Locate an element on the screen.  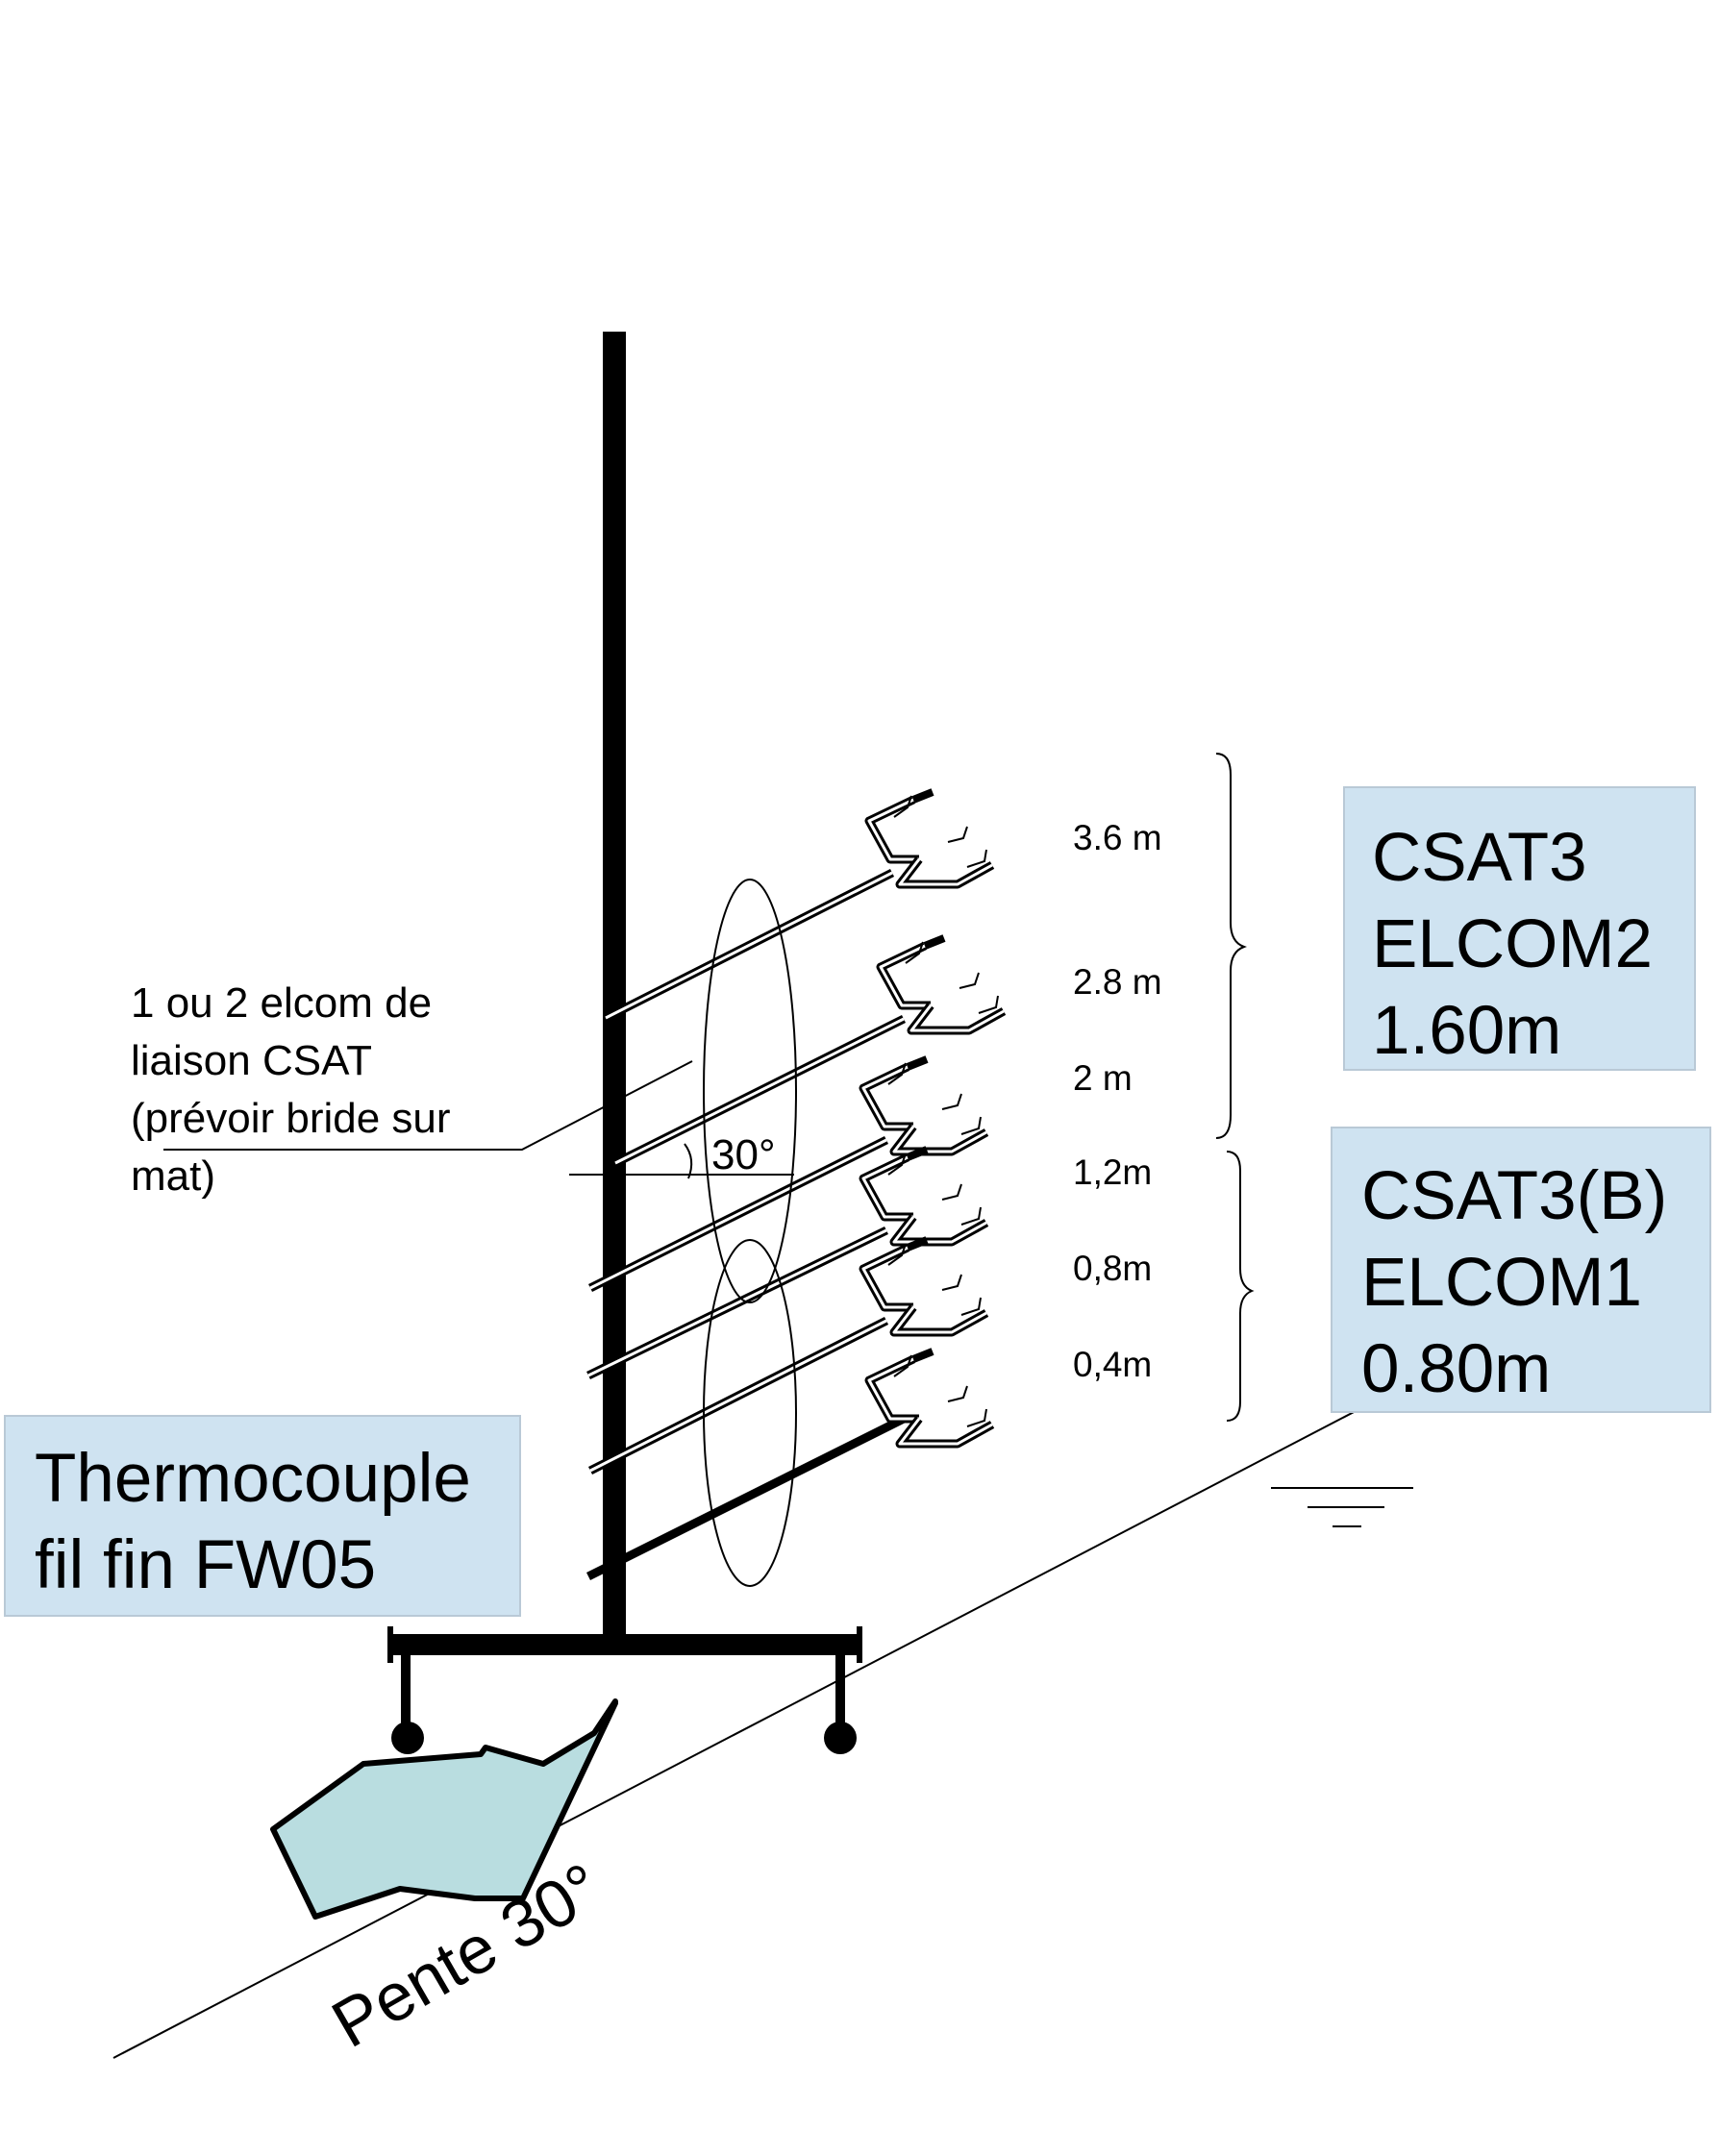
height-label-0-8: 0,8m is located at coordinates (1112, 1268).